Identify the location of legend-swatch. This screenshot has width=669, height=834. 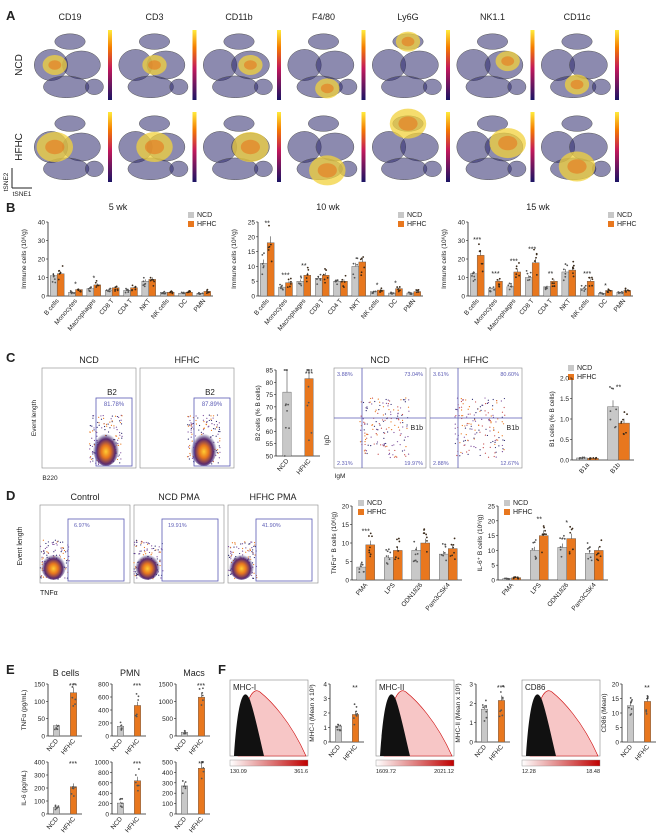
(191, 224).